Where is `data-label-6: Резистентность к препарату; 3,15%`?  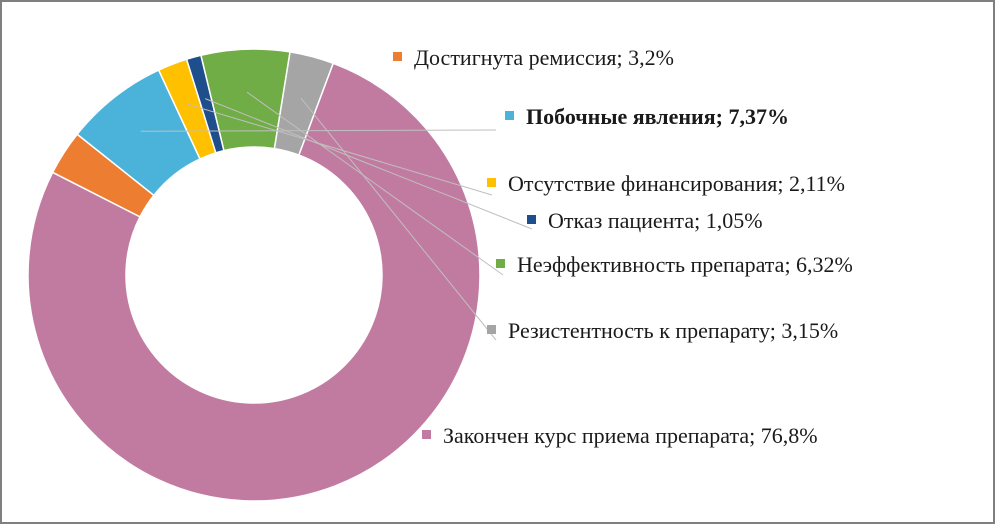
data-label-6: Резистентность к препарату; 3,15% is located at coordinates (673, 330).